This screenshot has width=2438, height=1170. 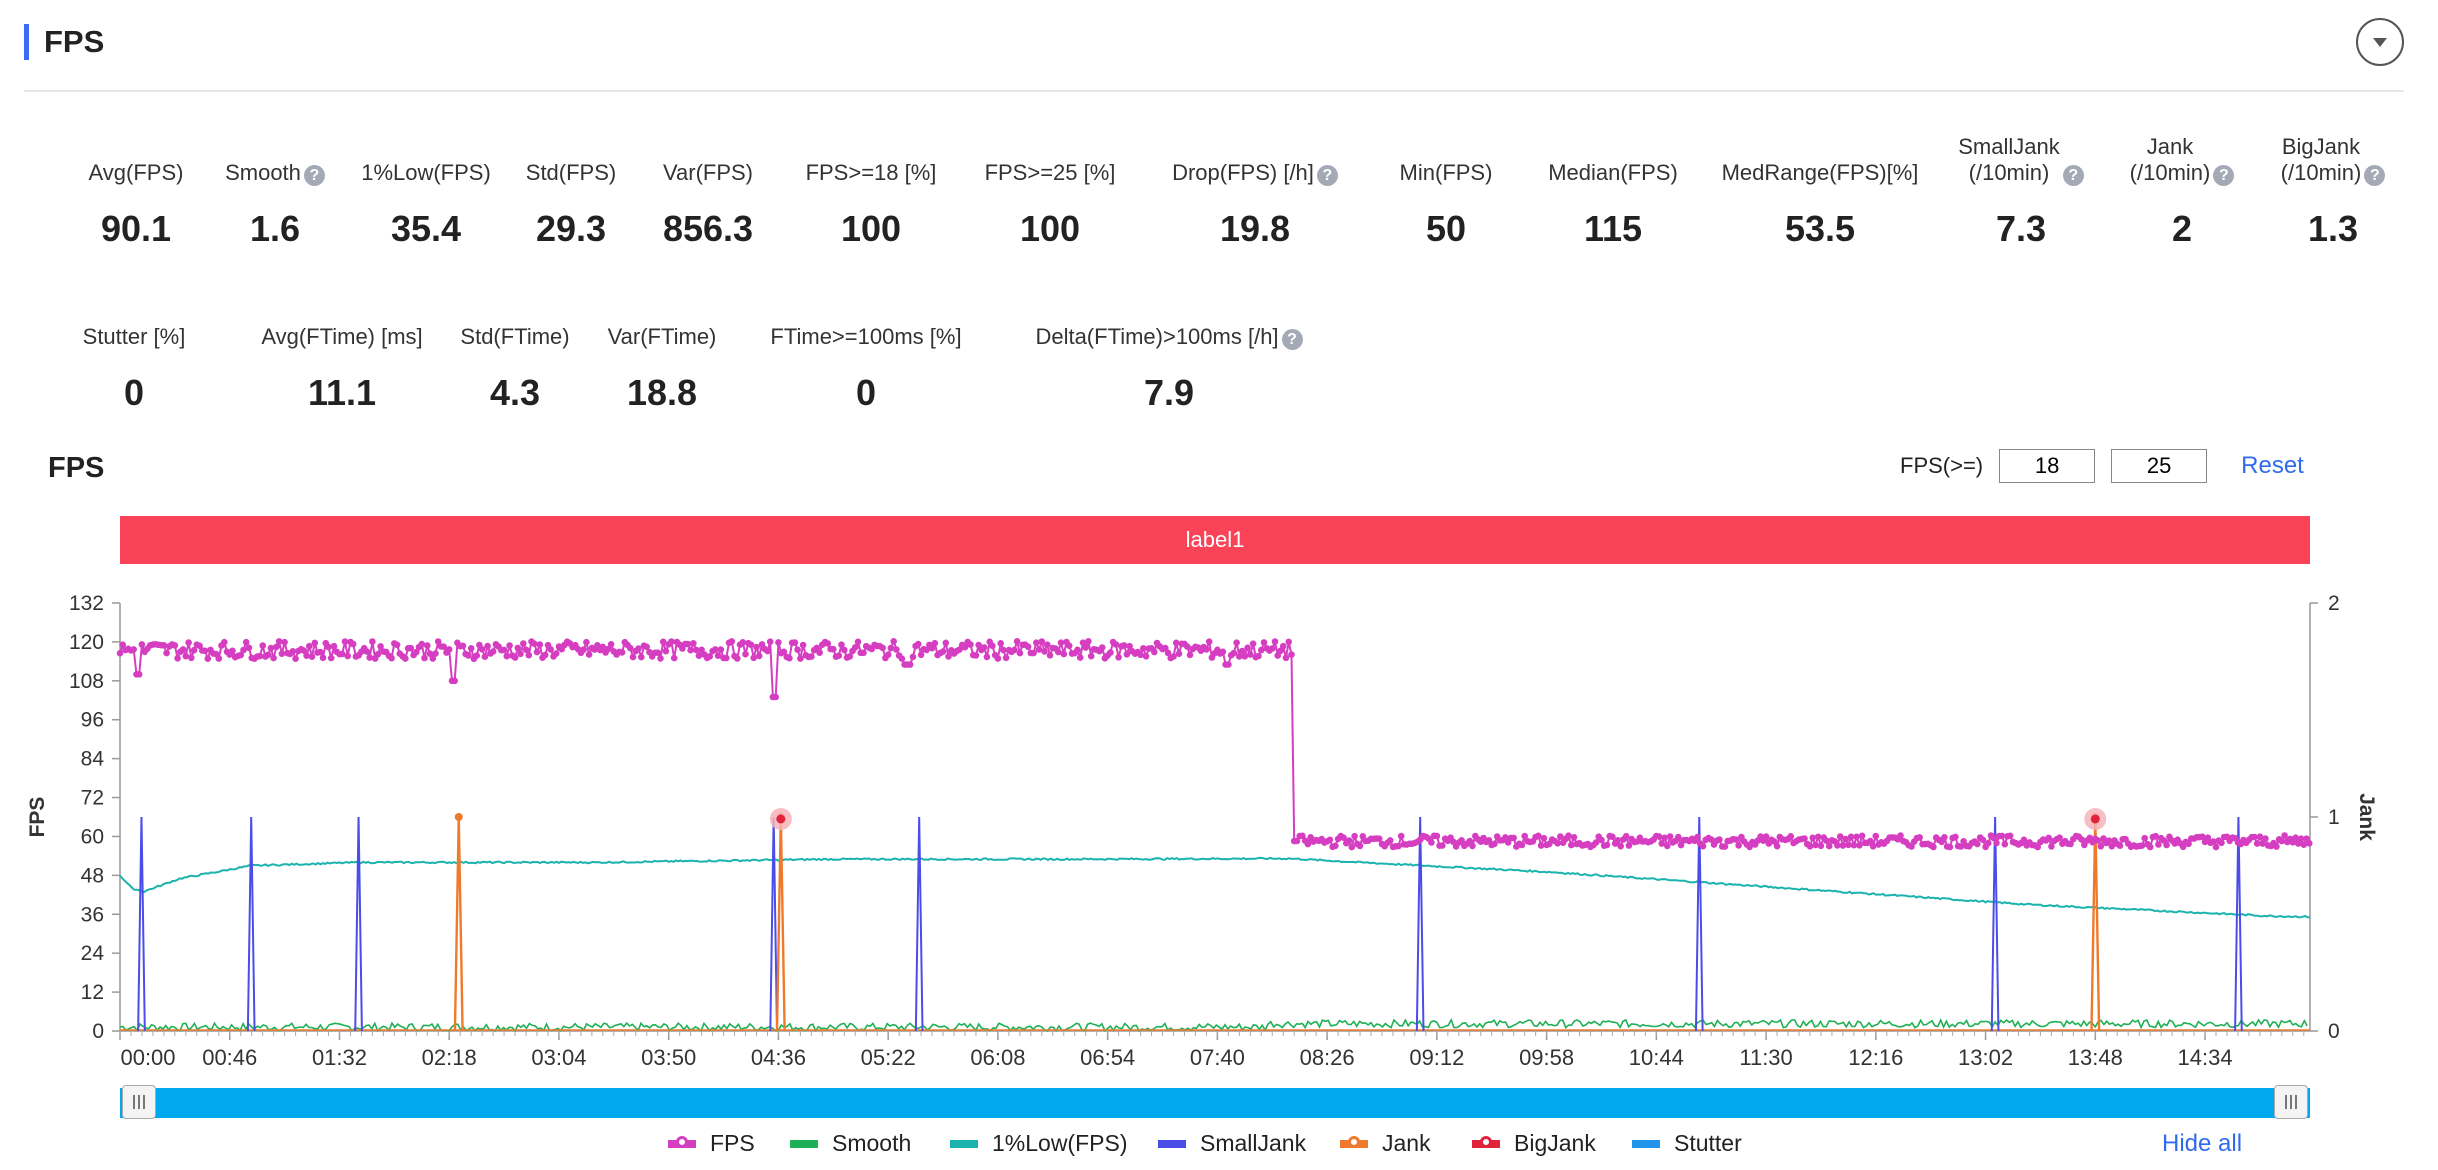 What do you see at coordinates (2202, 1143) in the screenshot?
I see `hide-all-button: Hide all` at bounding box center [2202, 1143].